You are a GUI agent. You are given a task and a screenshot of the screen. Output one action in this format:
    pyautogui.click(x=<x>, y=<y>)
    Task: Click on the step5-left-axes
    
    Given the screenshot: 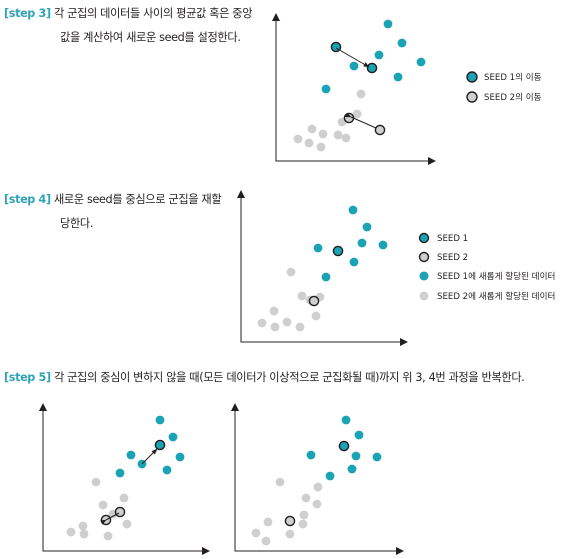 What is the action you would take?
    pyautogui.click(x=124, y=479)
    